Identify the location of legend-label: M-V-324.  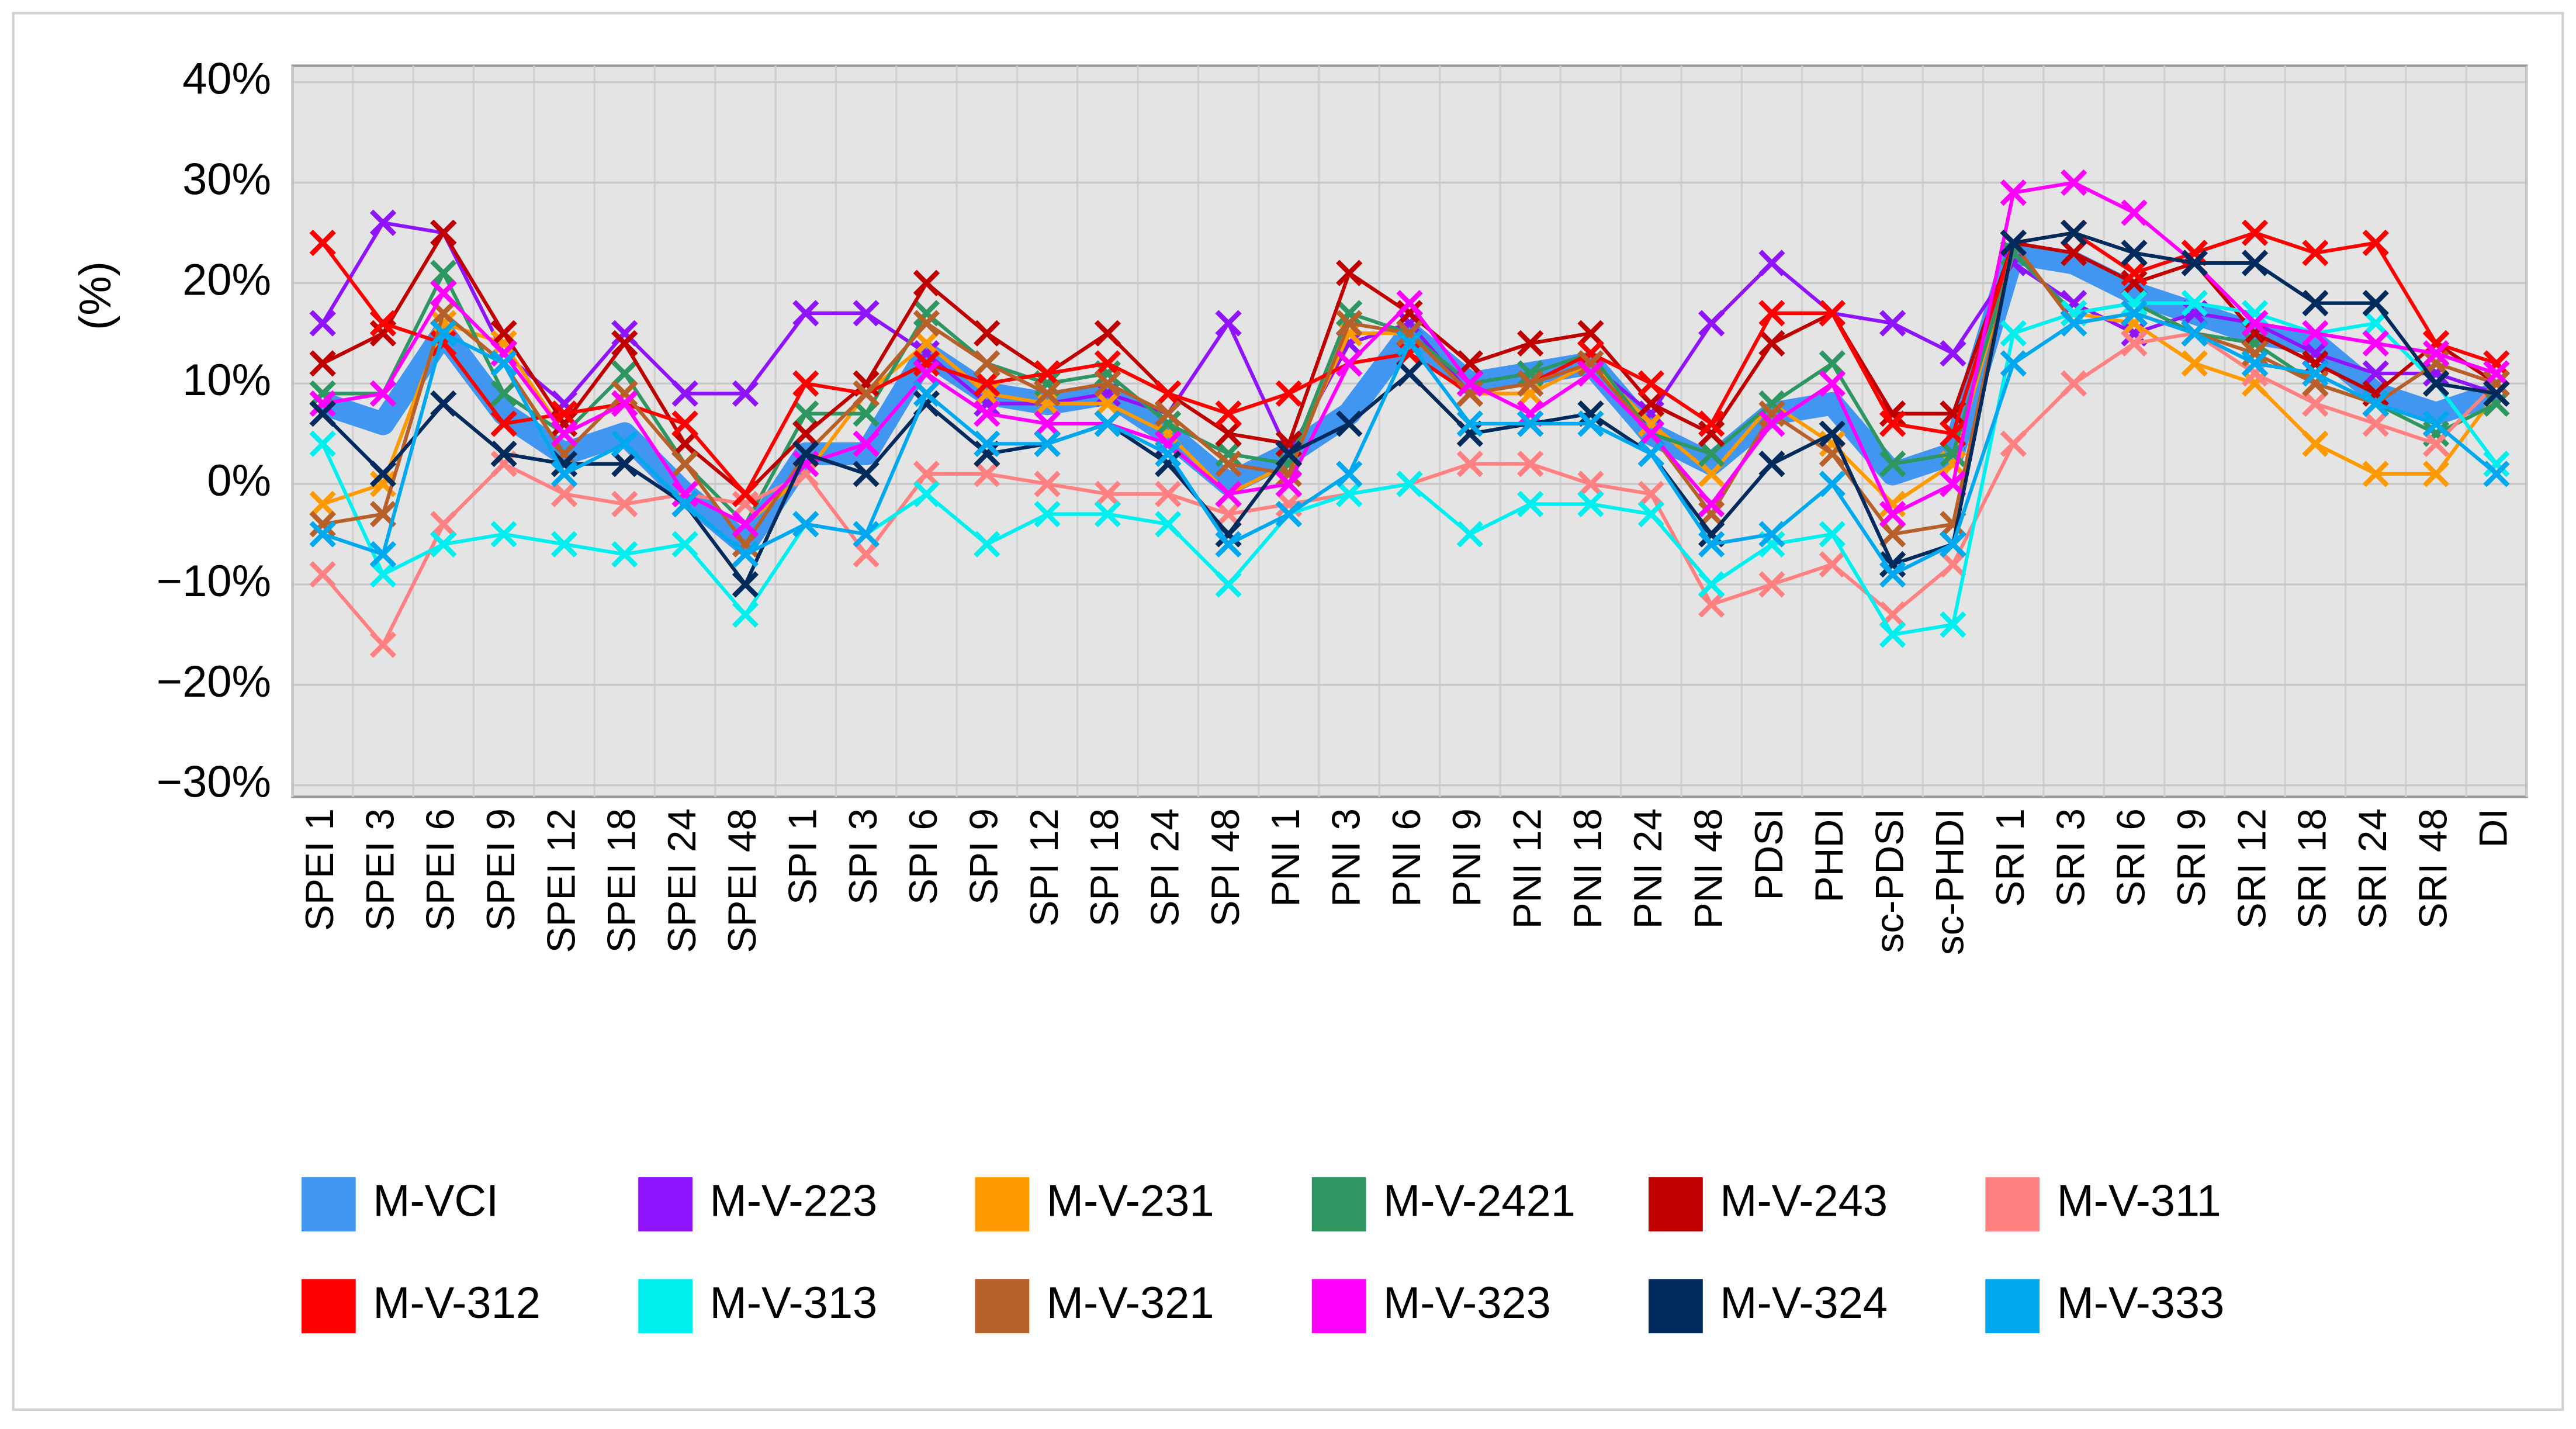
(1804, 1303).